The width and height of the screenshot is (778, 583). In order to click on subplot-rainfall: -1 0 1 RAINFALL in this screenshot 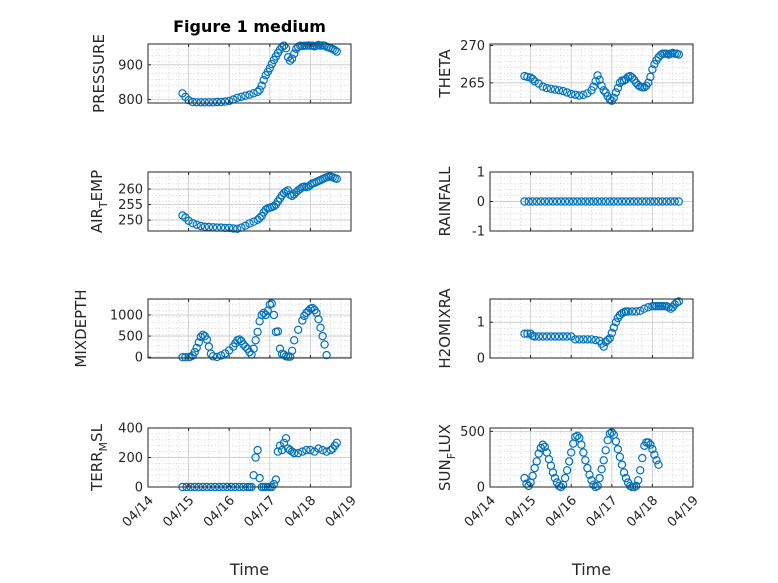, I will do `click(565, 203)`.